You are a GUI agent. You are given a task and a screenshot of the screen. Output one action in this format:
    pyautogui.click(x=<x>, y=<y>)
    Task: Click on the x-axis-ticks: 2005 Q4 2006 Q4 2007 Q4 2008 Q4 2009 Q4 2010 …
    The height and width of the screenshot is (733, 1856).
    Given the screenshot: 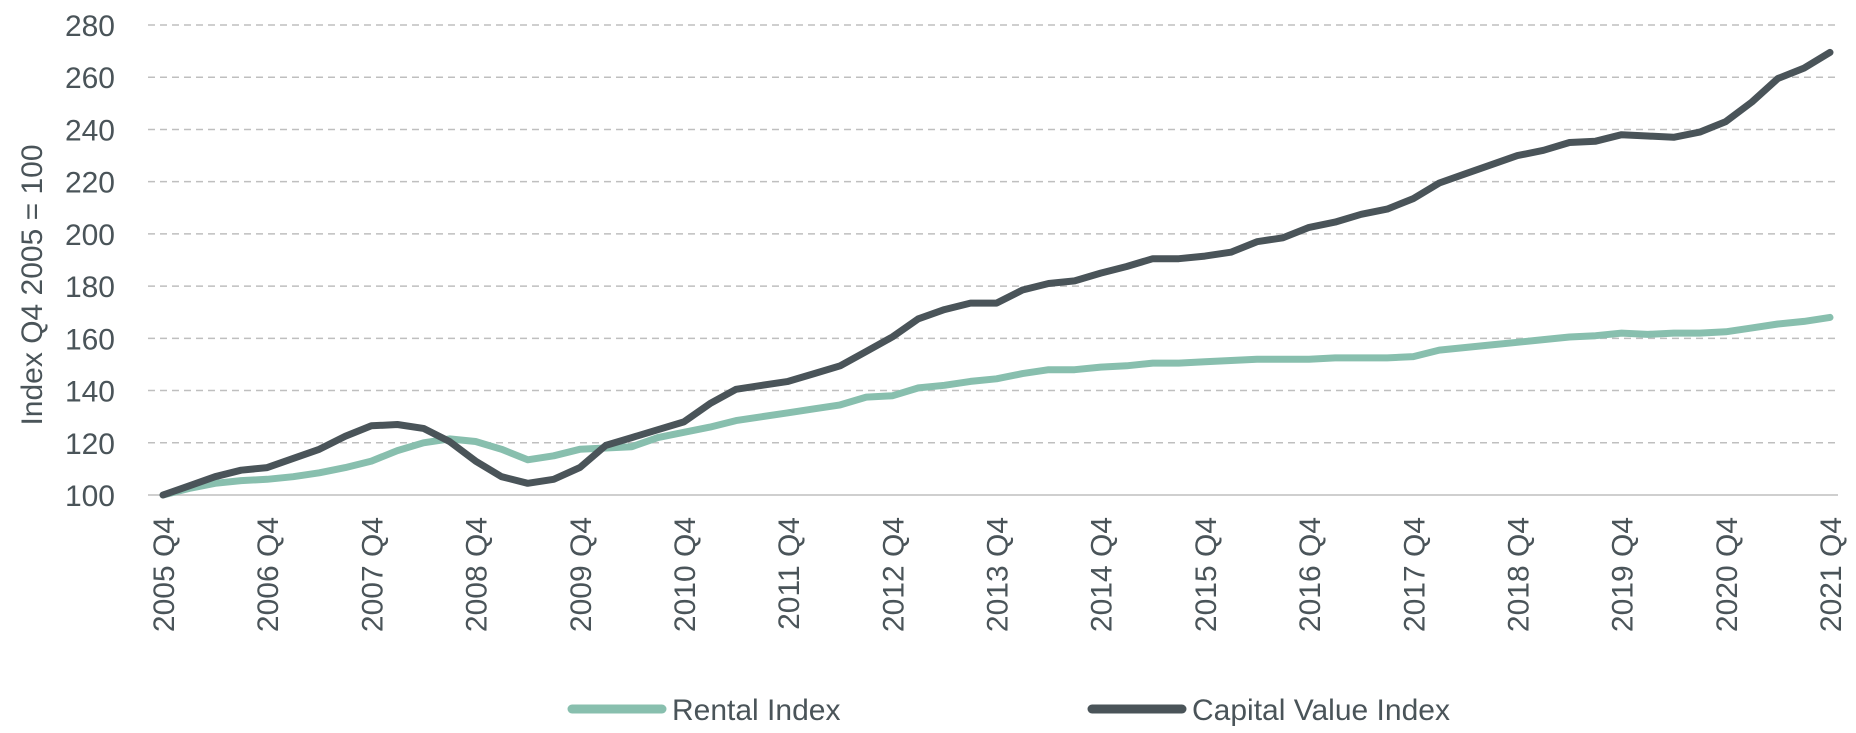 What is the action you would take?
    pyautogui.click(x=998, y=574)
    